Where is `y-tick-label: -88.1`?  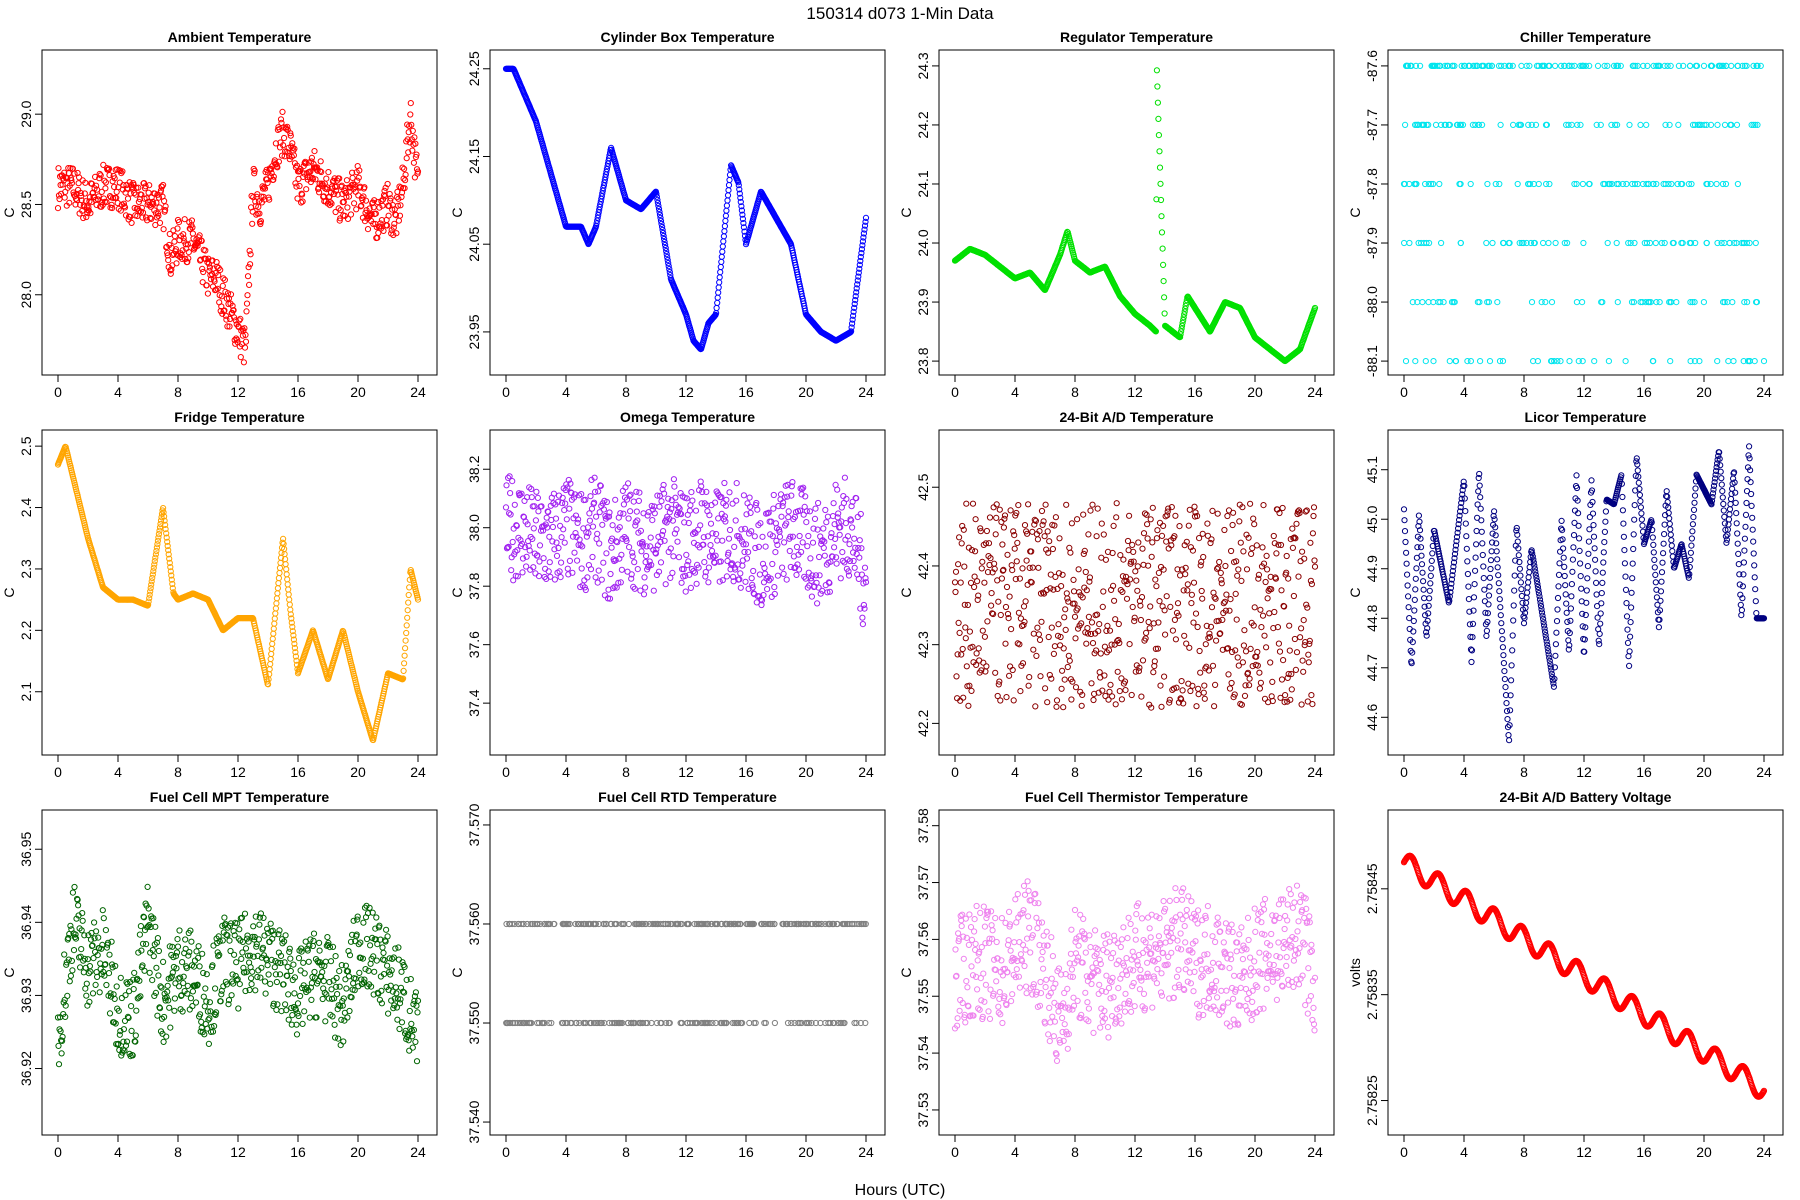
y-tick-label: -88.1 is located at coordinates (1372, 361).